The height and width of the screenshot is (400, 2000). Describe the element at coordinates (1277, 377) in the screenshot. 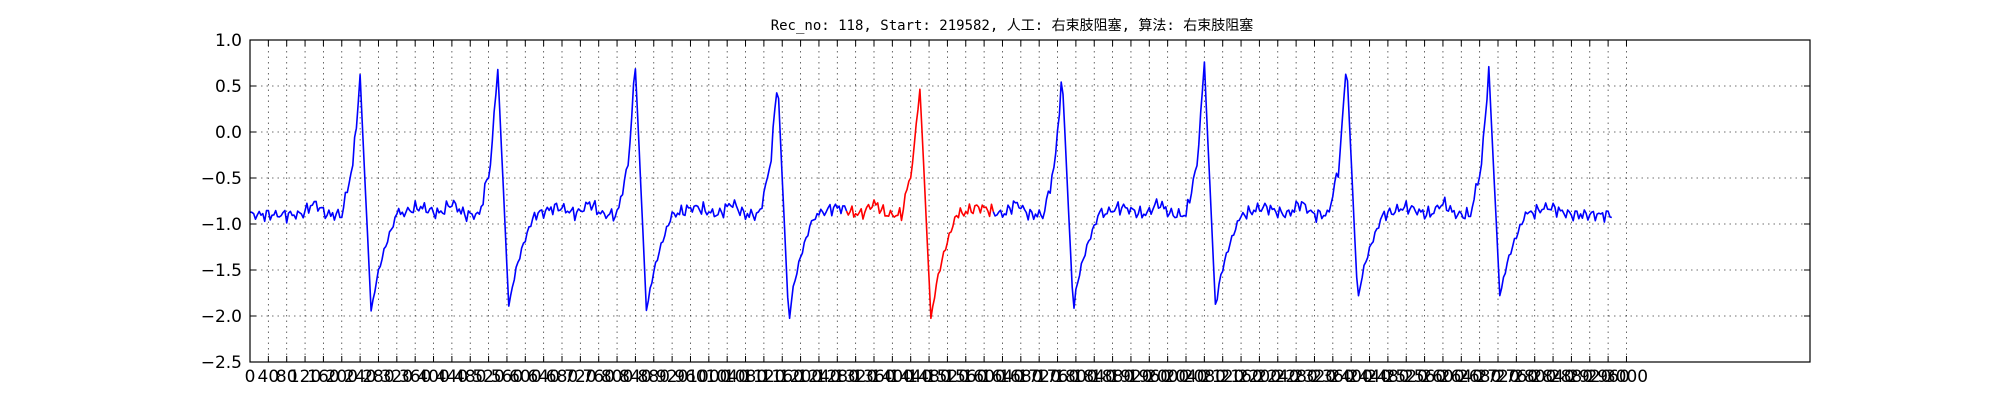

I see `x-tick-label: 2240` at that location.